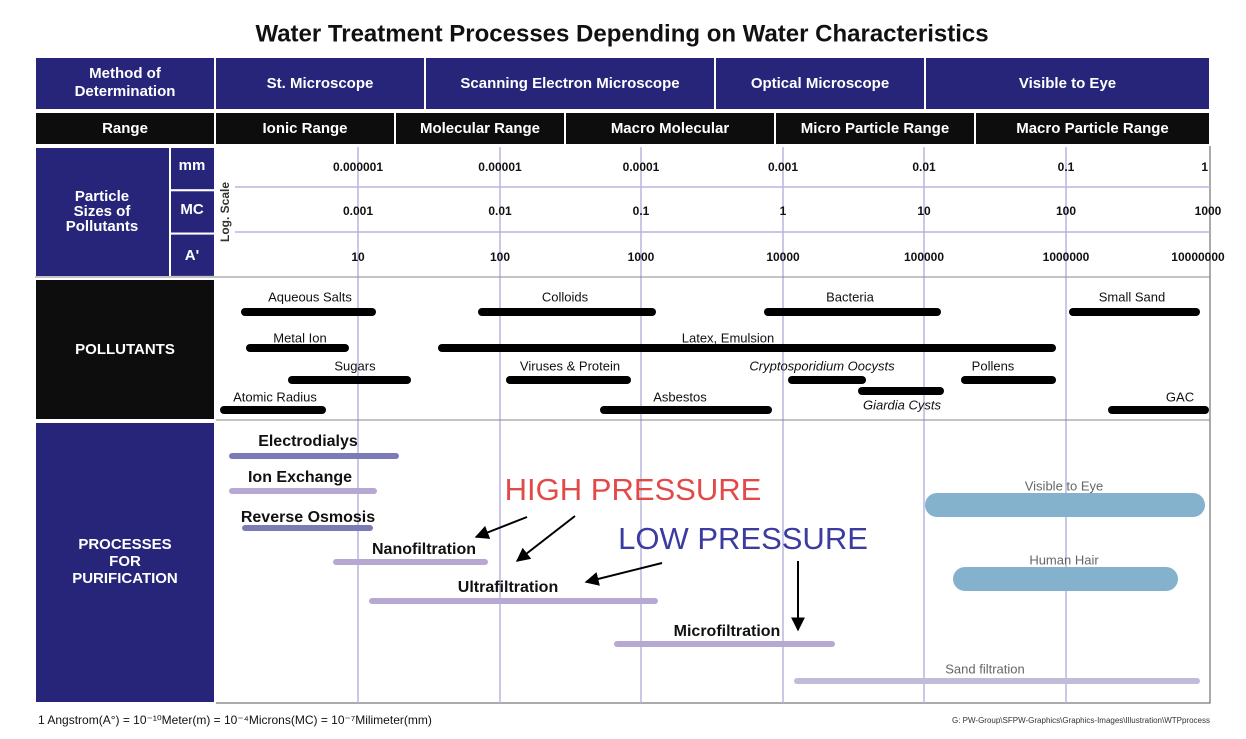 This screenshot has height=739, width=1246. I want to click on pollutant-label: Sugars, so click(355, 365).